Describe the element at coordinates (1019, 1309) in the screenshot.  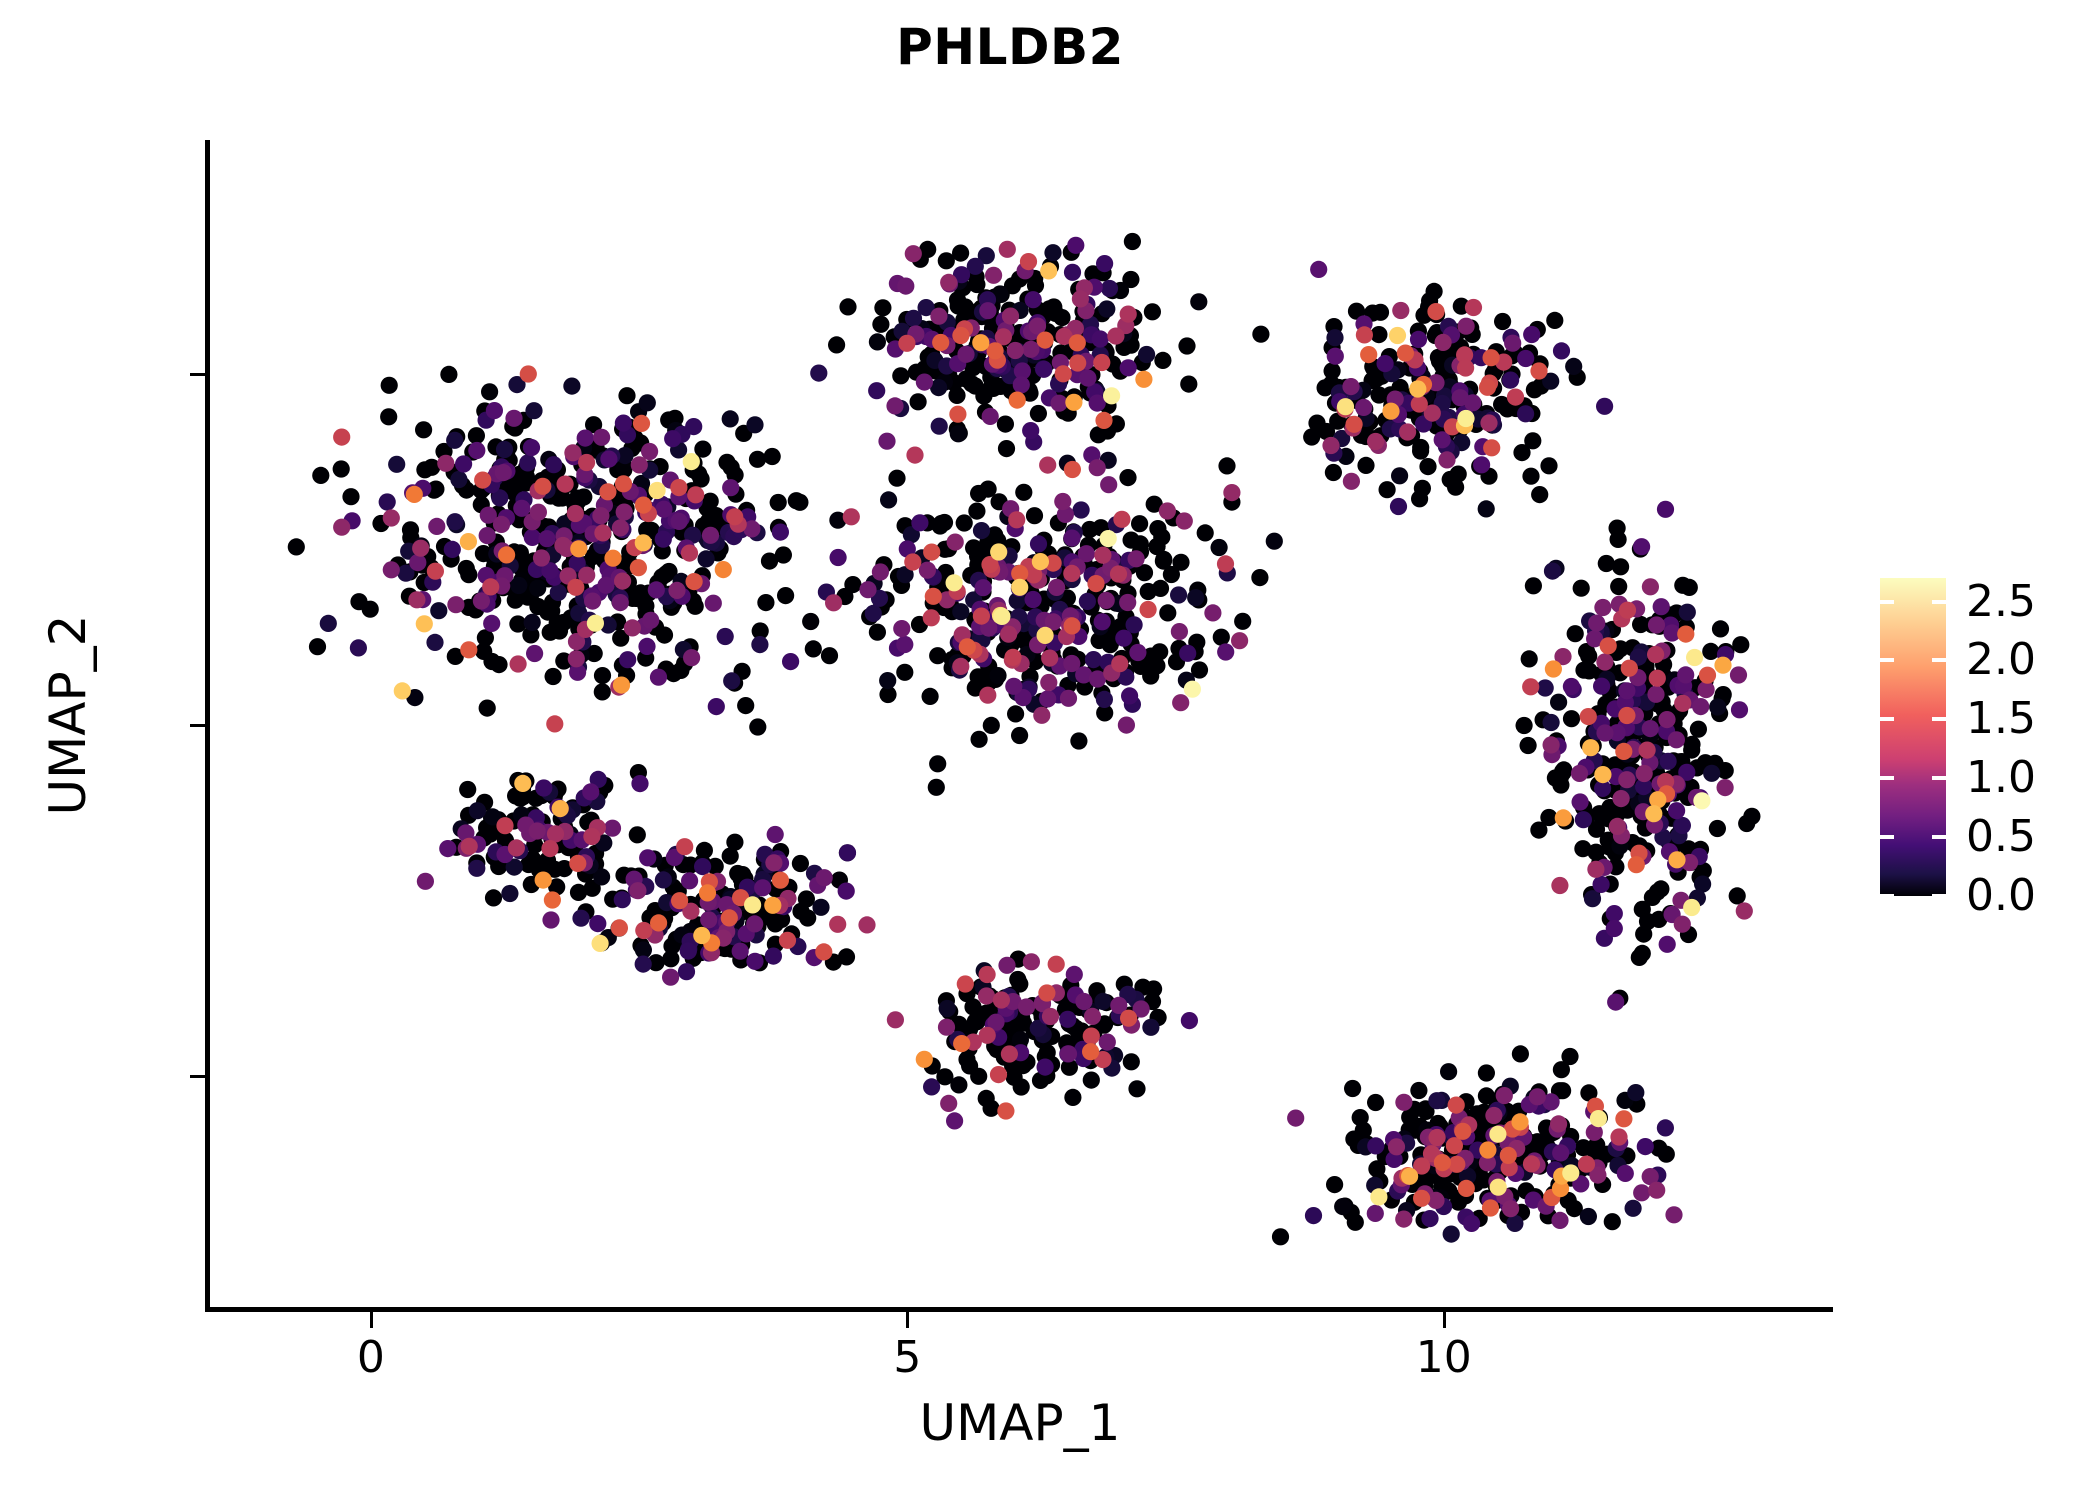
I see `x-axis-spine` at that location.